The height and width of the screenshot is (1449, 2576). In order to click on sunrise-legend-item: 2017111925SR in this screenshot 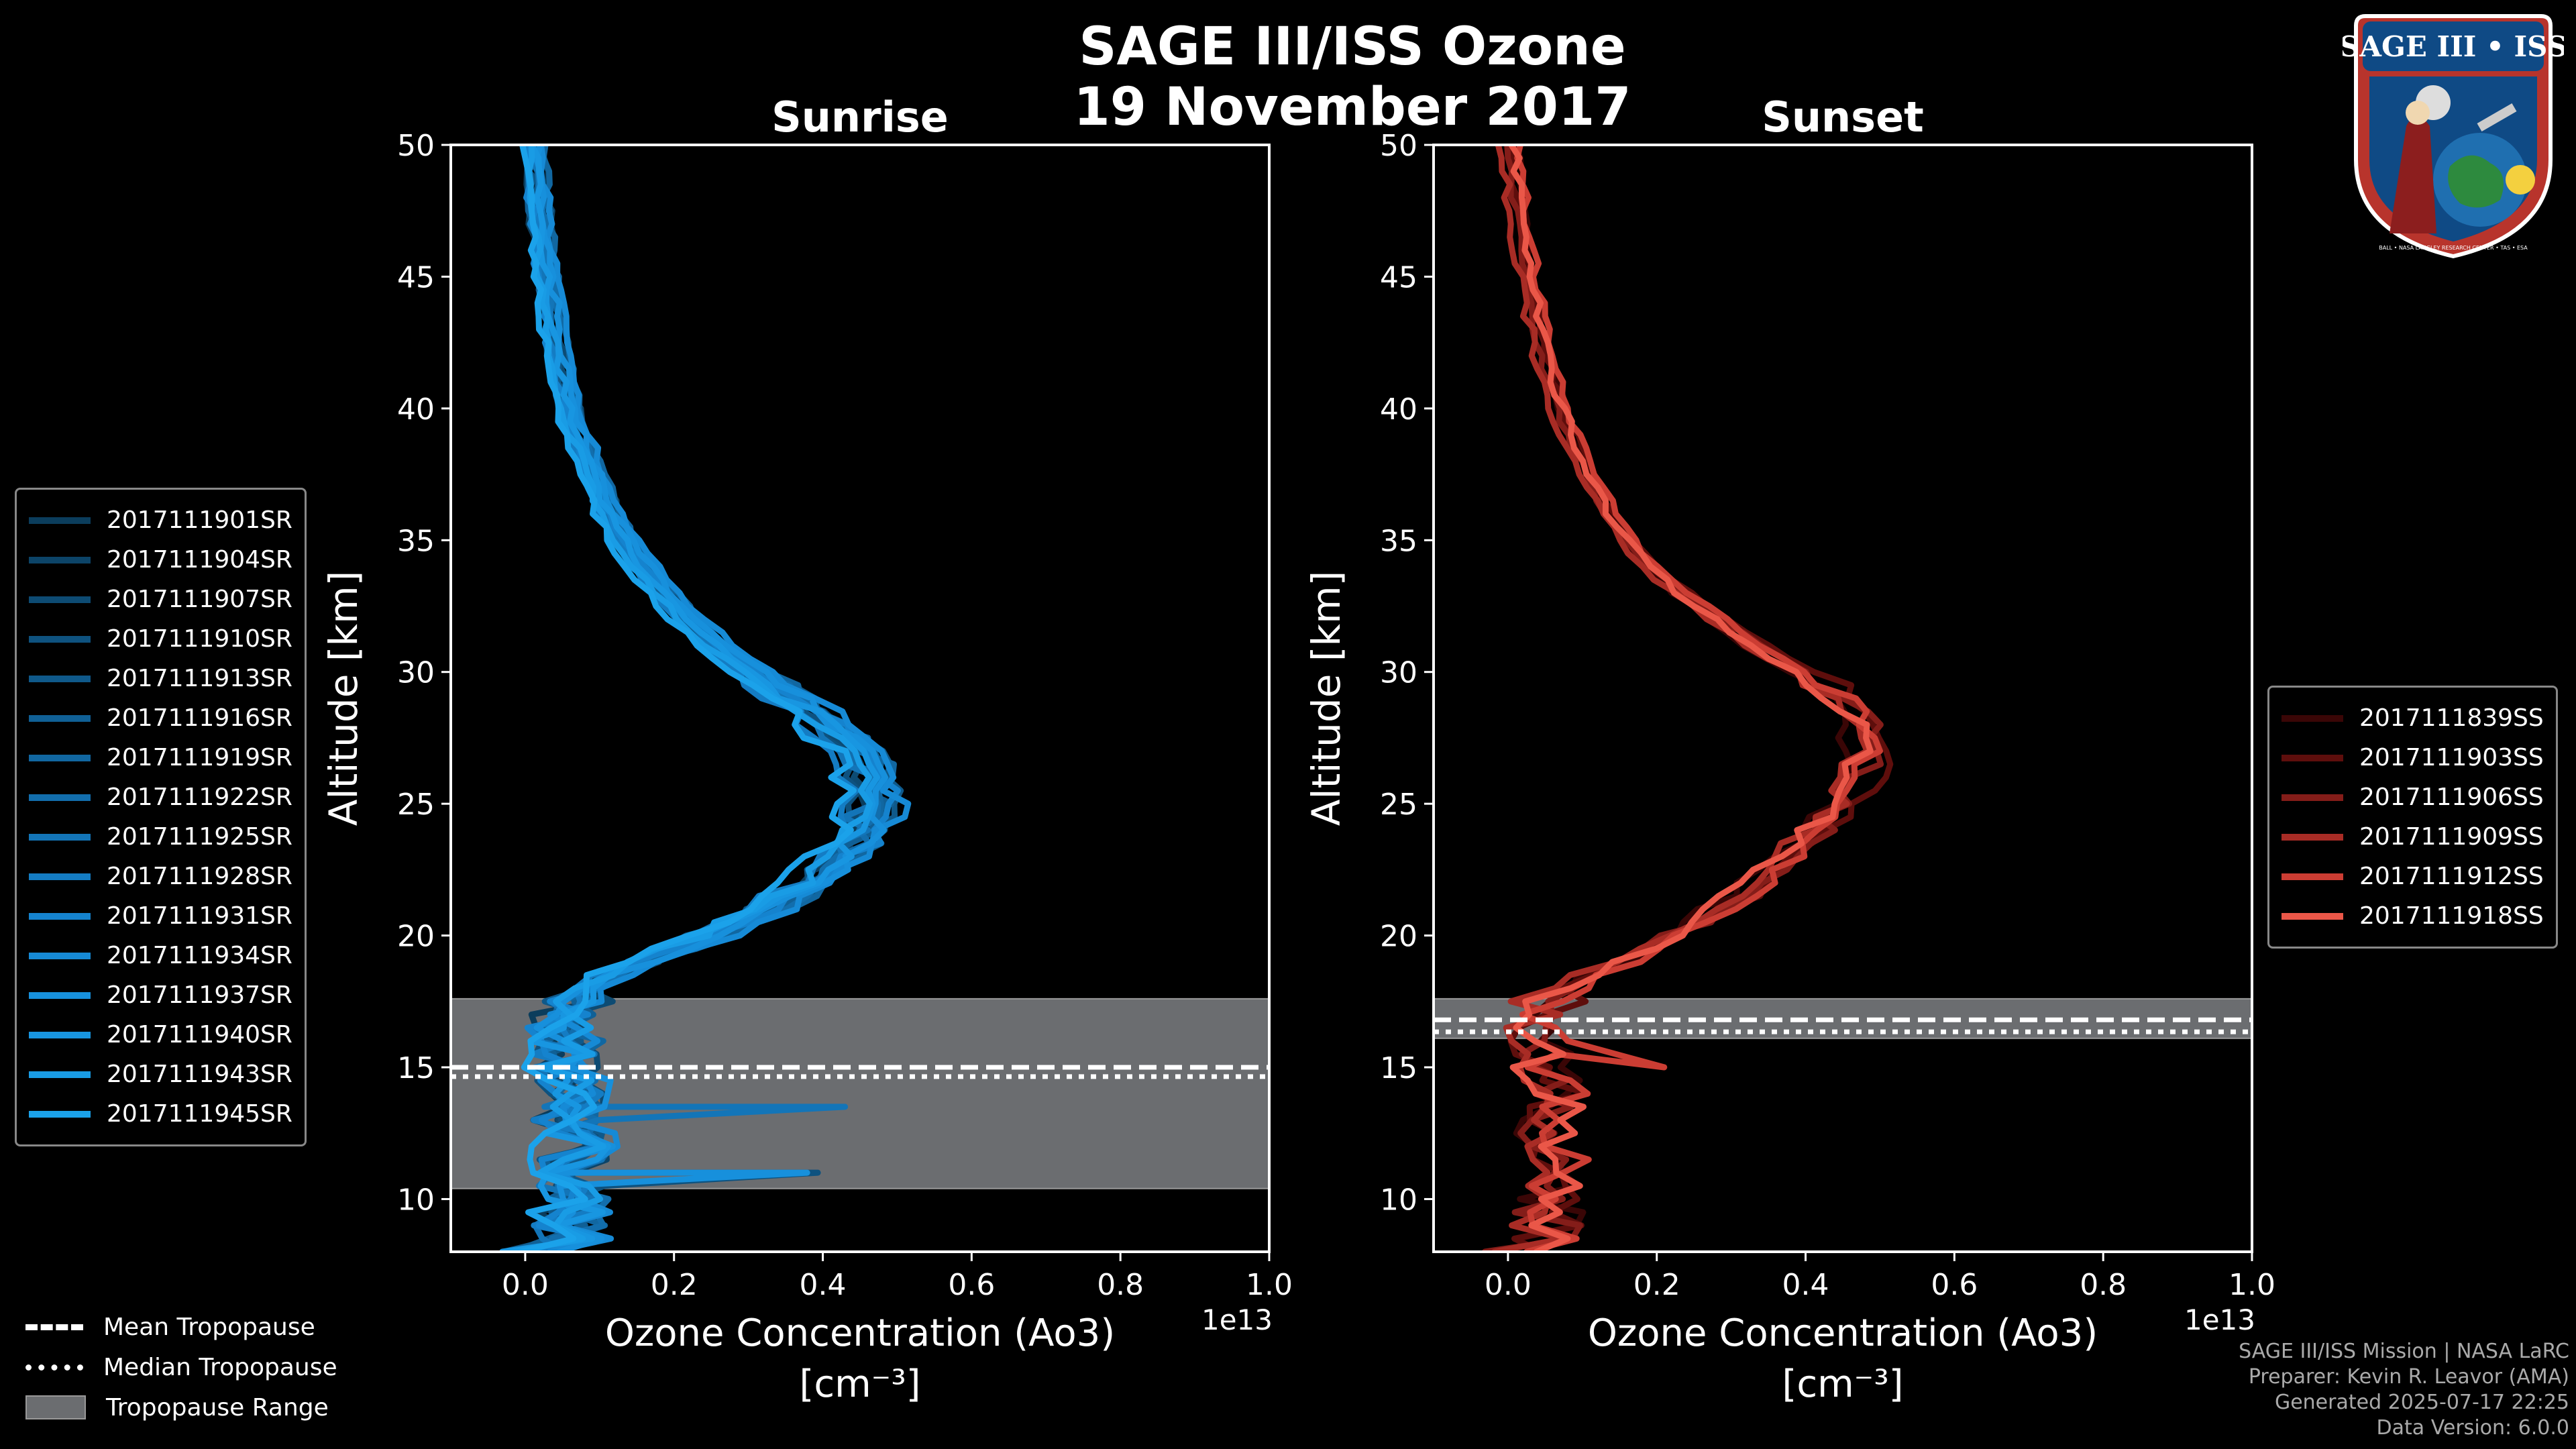, I will do `click(160, 837)`.